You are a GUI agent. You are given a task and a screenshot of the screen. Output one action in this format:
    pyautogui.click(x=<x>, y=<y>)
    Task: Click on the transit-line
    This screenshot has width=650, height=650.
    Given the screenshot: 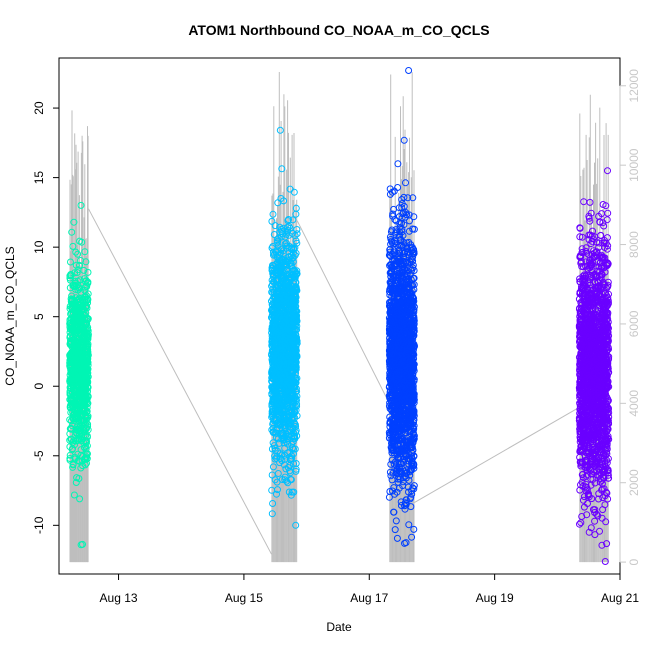 What is the action you would take?
    pyautogui.click(x=343, y=312)
    